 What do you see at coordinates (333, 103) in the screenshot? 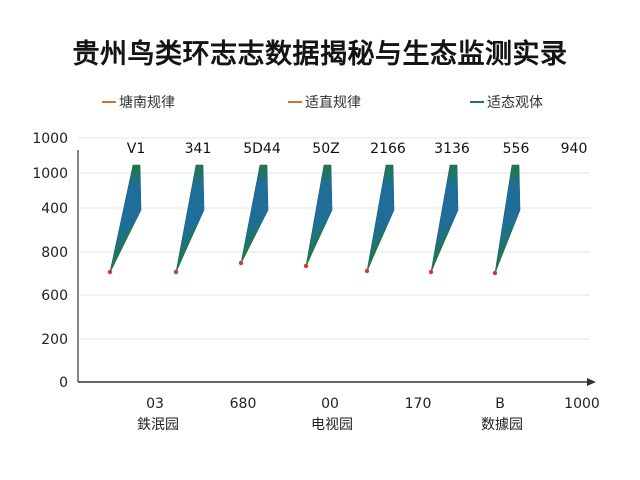
I see `legend-label: 适直规律` at bounding box center [333, 103].